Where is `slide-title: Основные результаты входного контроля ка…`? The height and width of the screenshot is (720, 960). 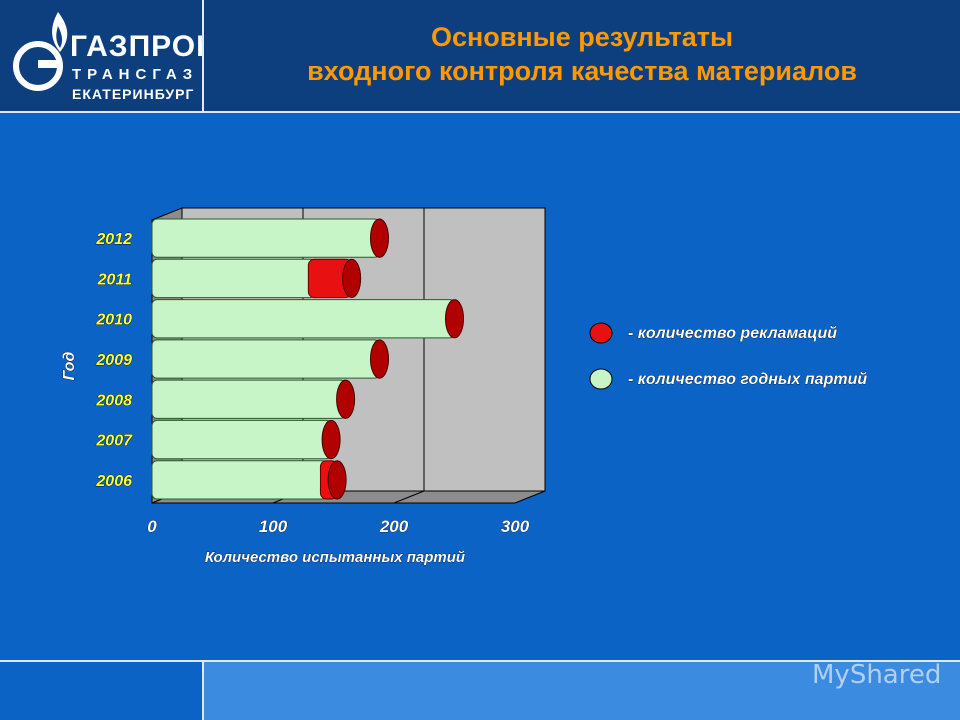 slide-title: Основные результаты входного контроля ка… is located at coordinates (582, 54).